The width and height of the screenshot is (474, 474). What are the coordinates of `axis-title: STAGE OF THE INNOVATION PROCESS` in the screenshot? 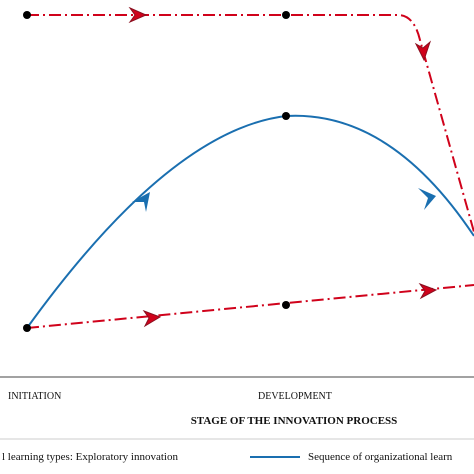 It's located at (294, 421).